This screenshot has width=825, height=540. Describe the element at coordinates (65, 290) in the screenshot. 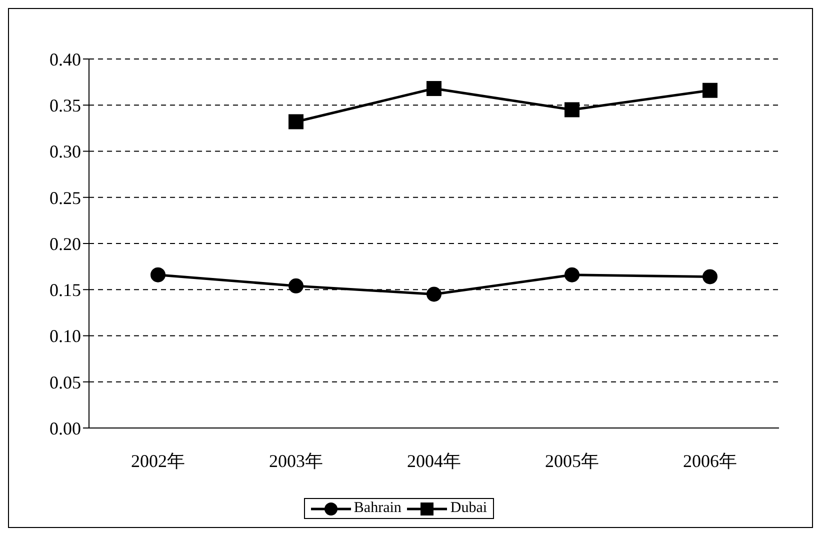

I see `y-tick-label: 0.15` at that location.